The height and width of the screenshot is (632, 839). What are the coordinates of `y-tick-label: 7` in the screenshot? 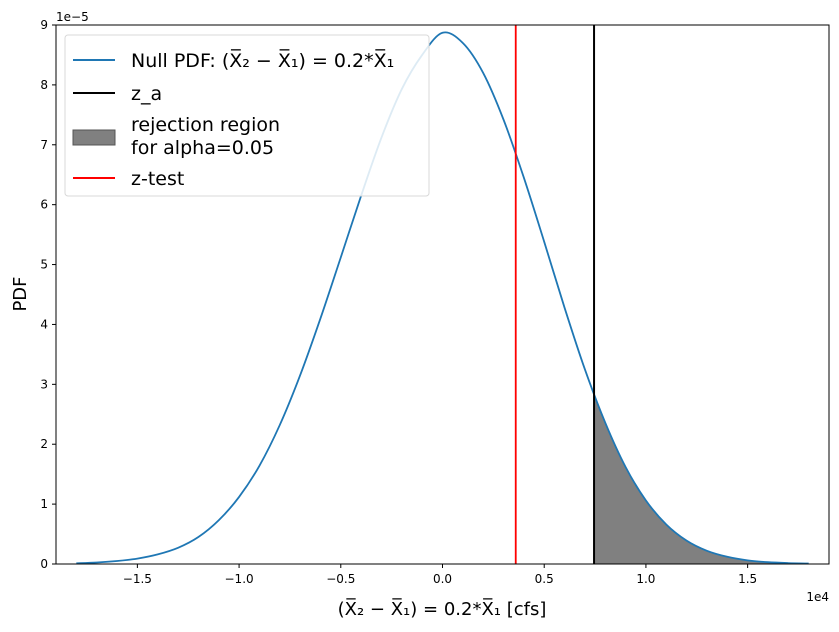 It's located at (44, 145).